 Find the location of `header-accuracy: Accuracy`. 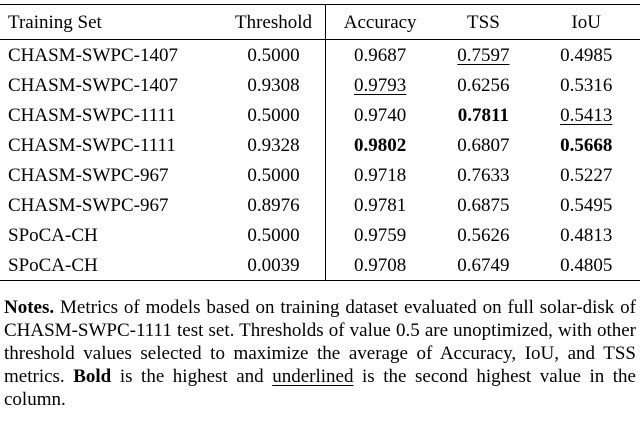

header-accuracy: Accuracy is located at coordinates (379, 22).